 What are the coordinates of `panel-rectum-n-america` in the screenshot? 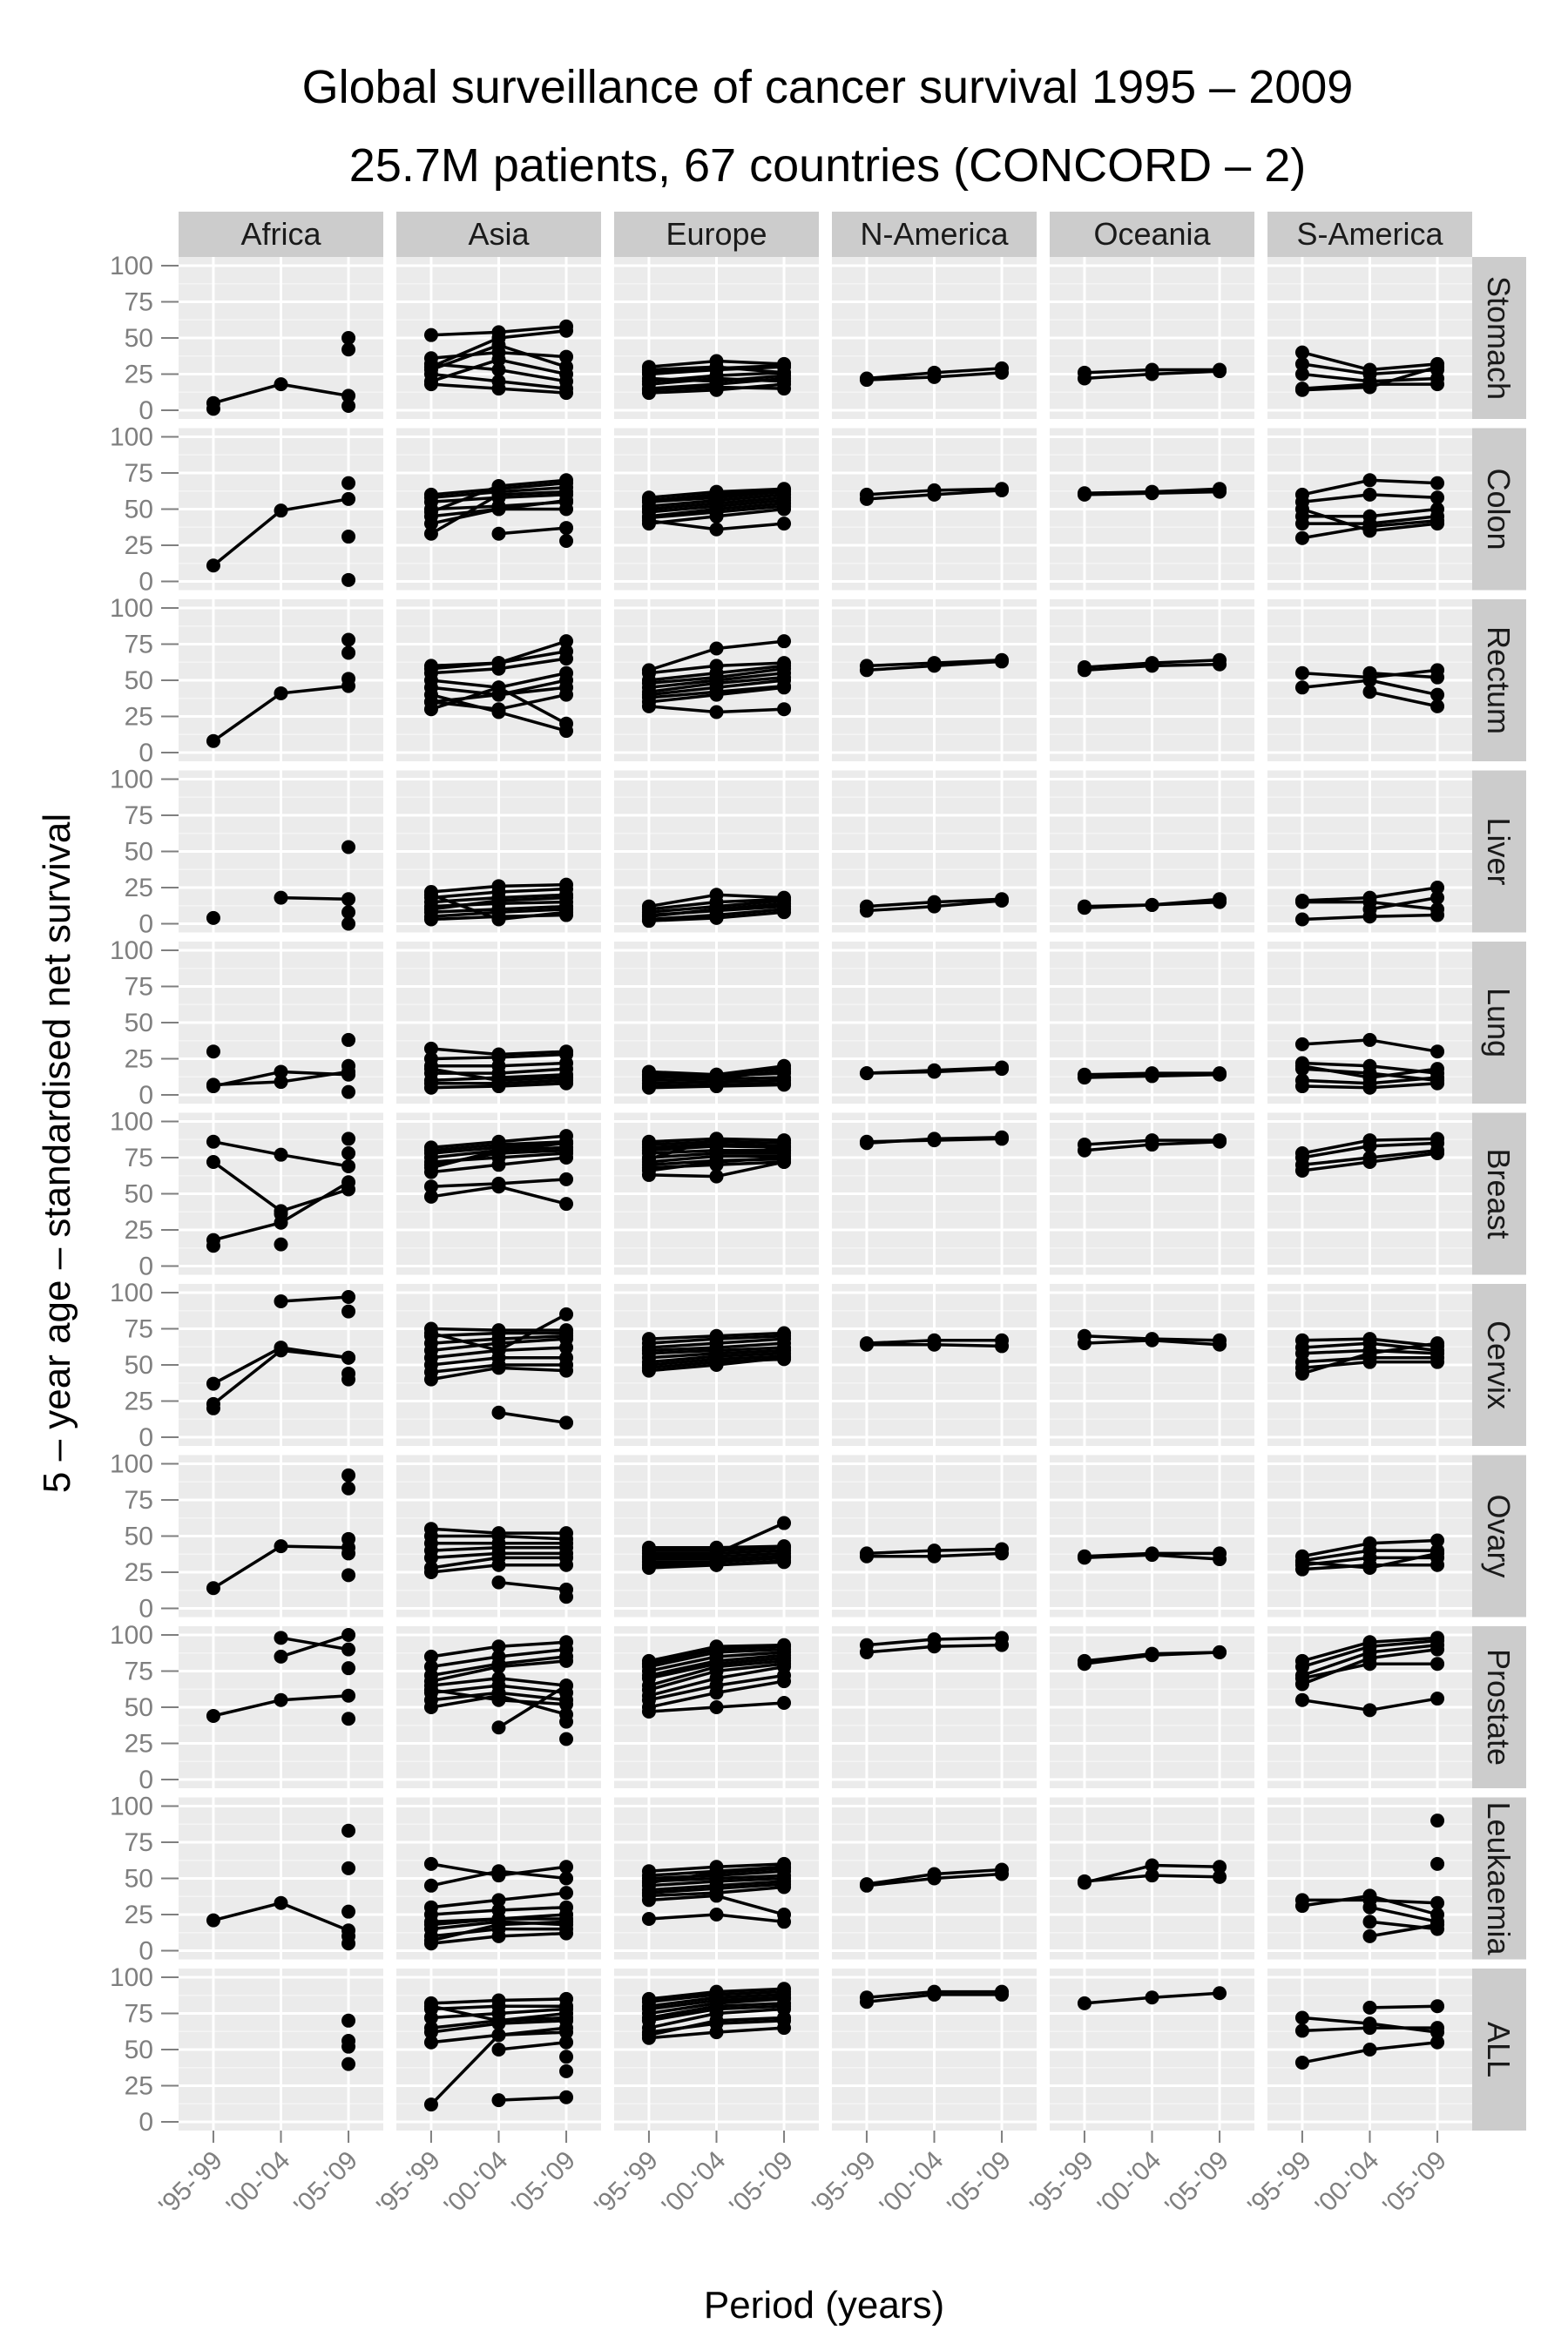 It's located at (935, 680).